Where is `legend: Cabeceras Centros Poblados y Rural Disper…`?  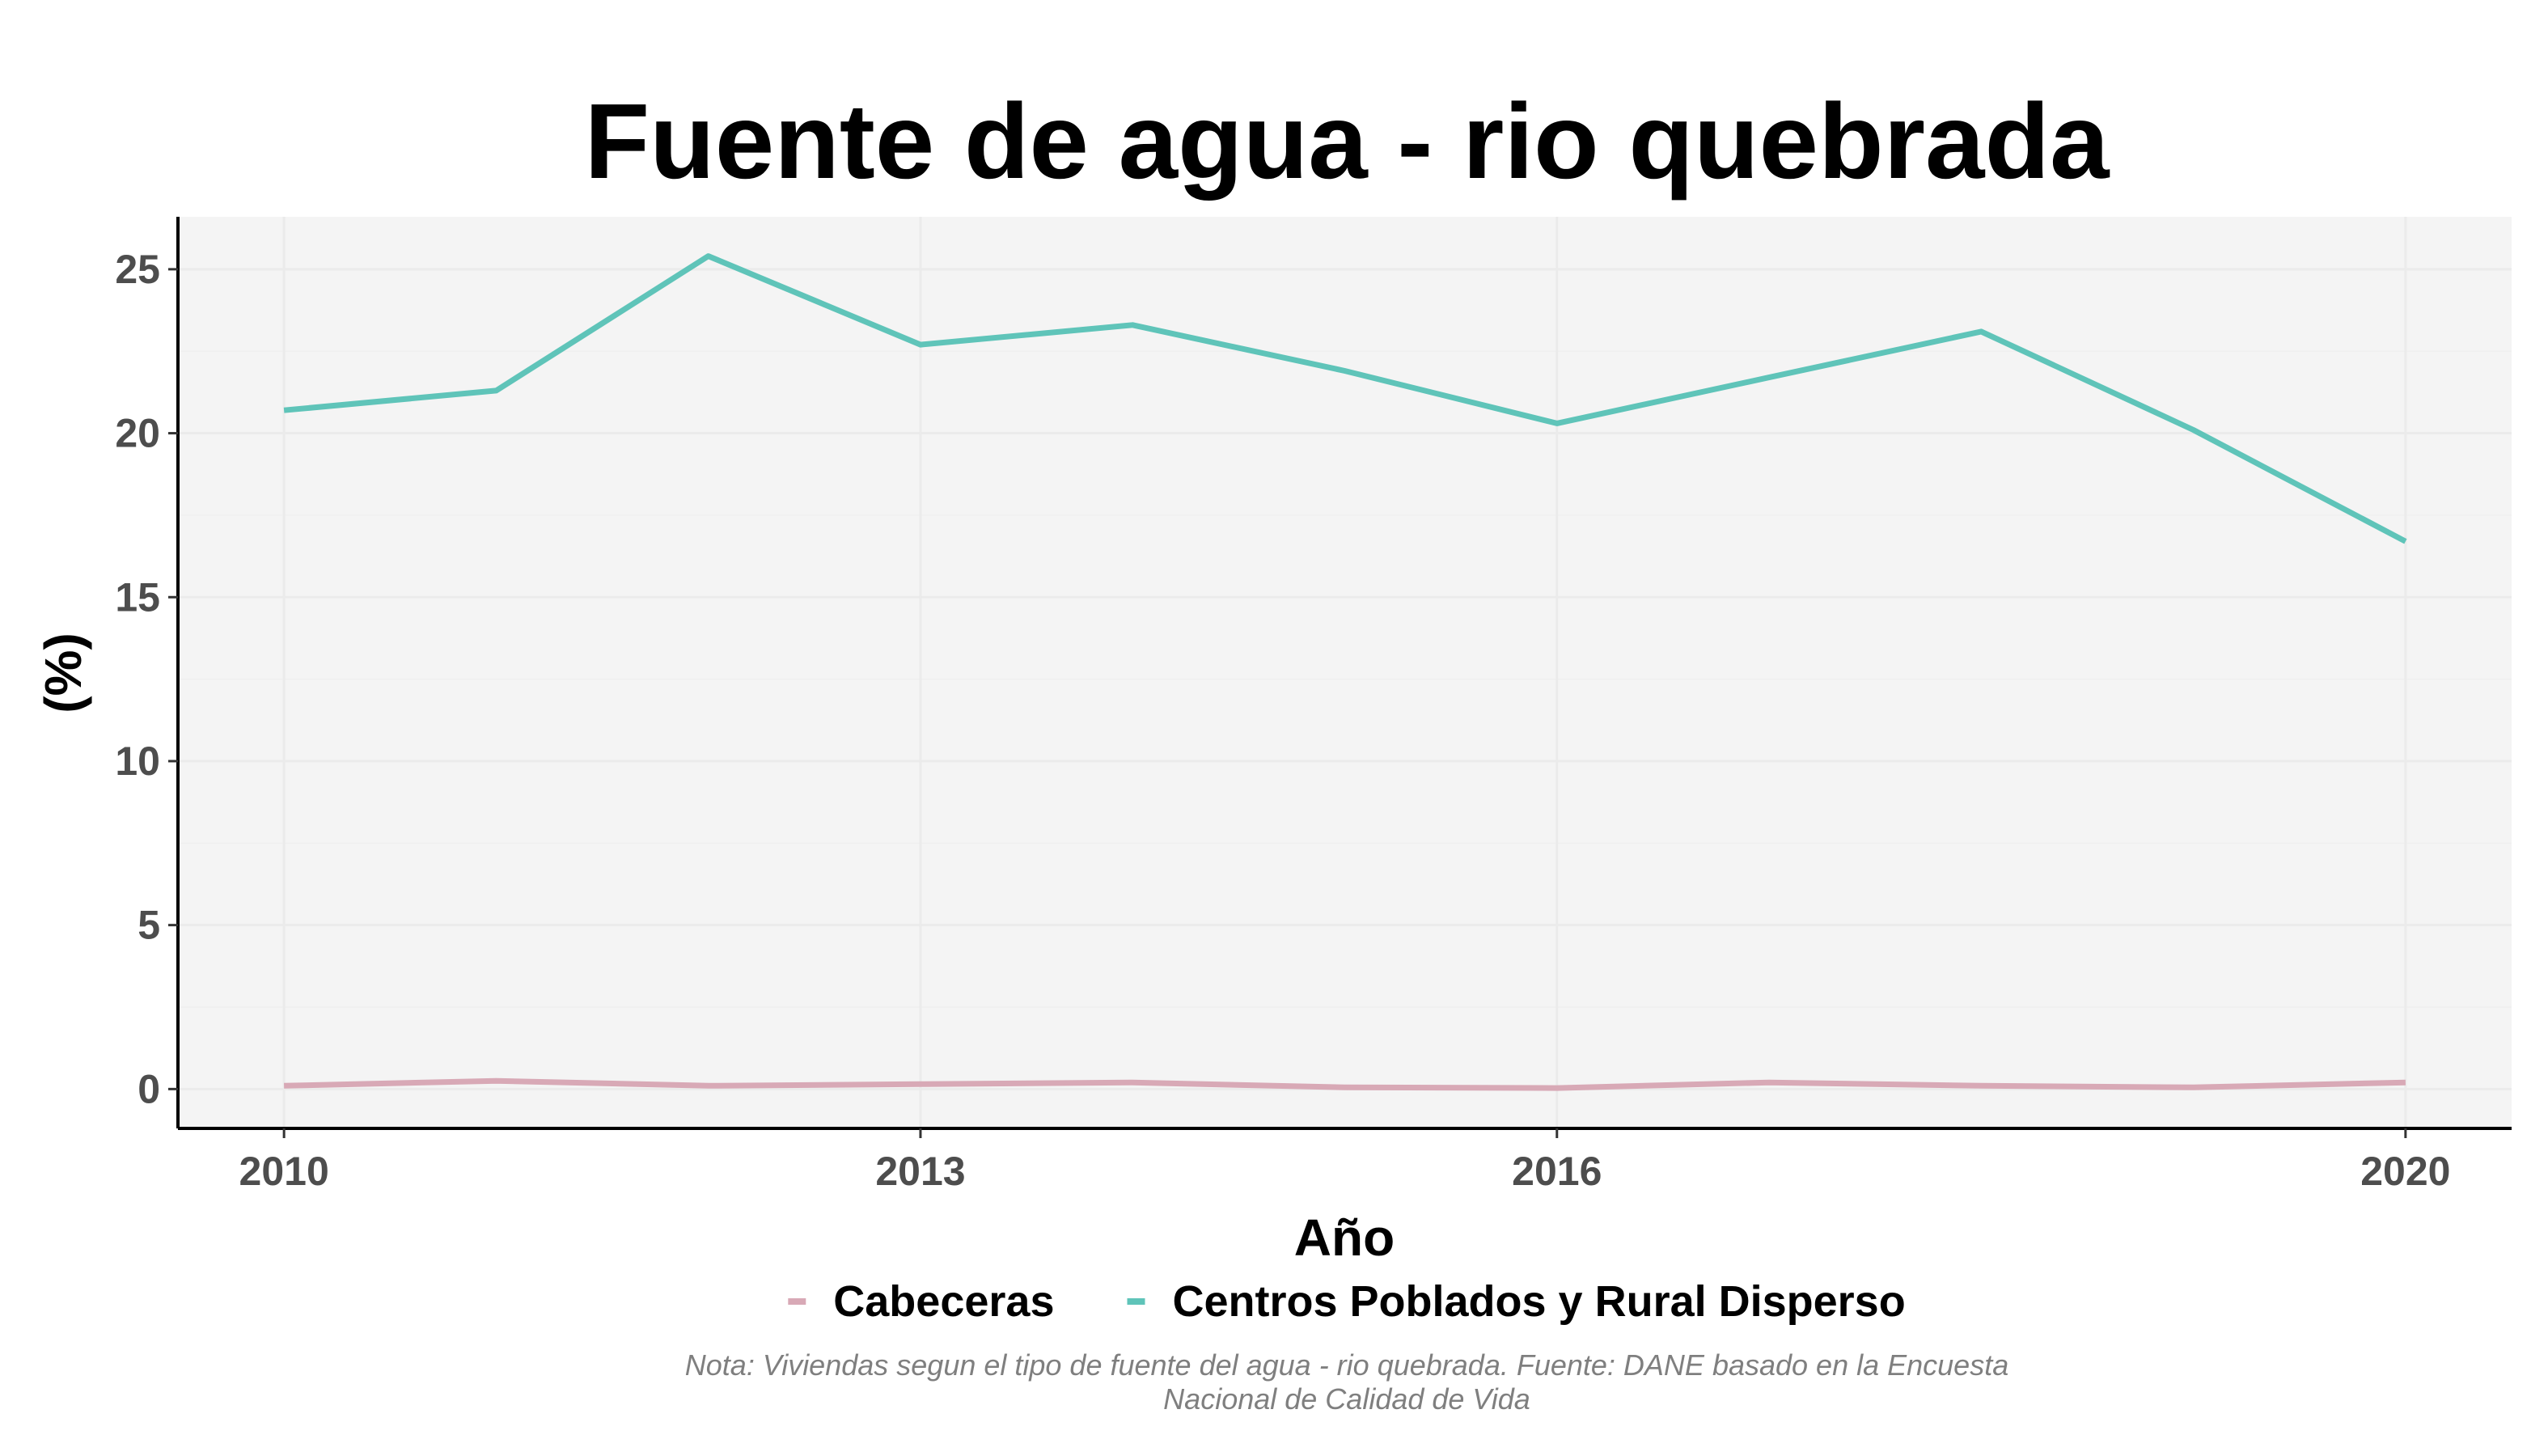
legend: Cabeceras Centros Poblados y Rural Disper… is located at coordinates (1347, 1301).